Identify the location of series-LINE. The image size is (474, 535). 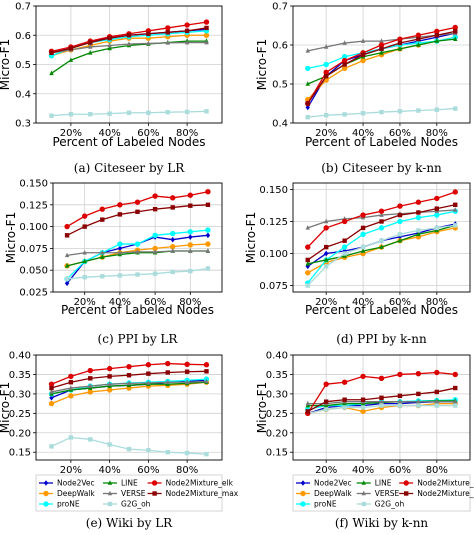
(381, 244).